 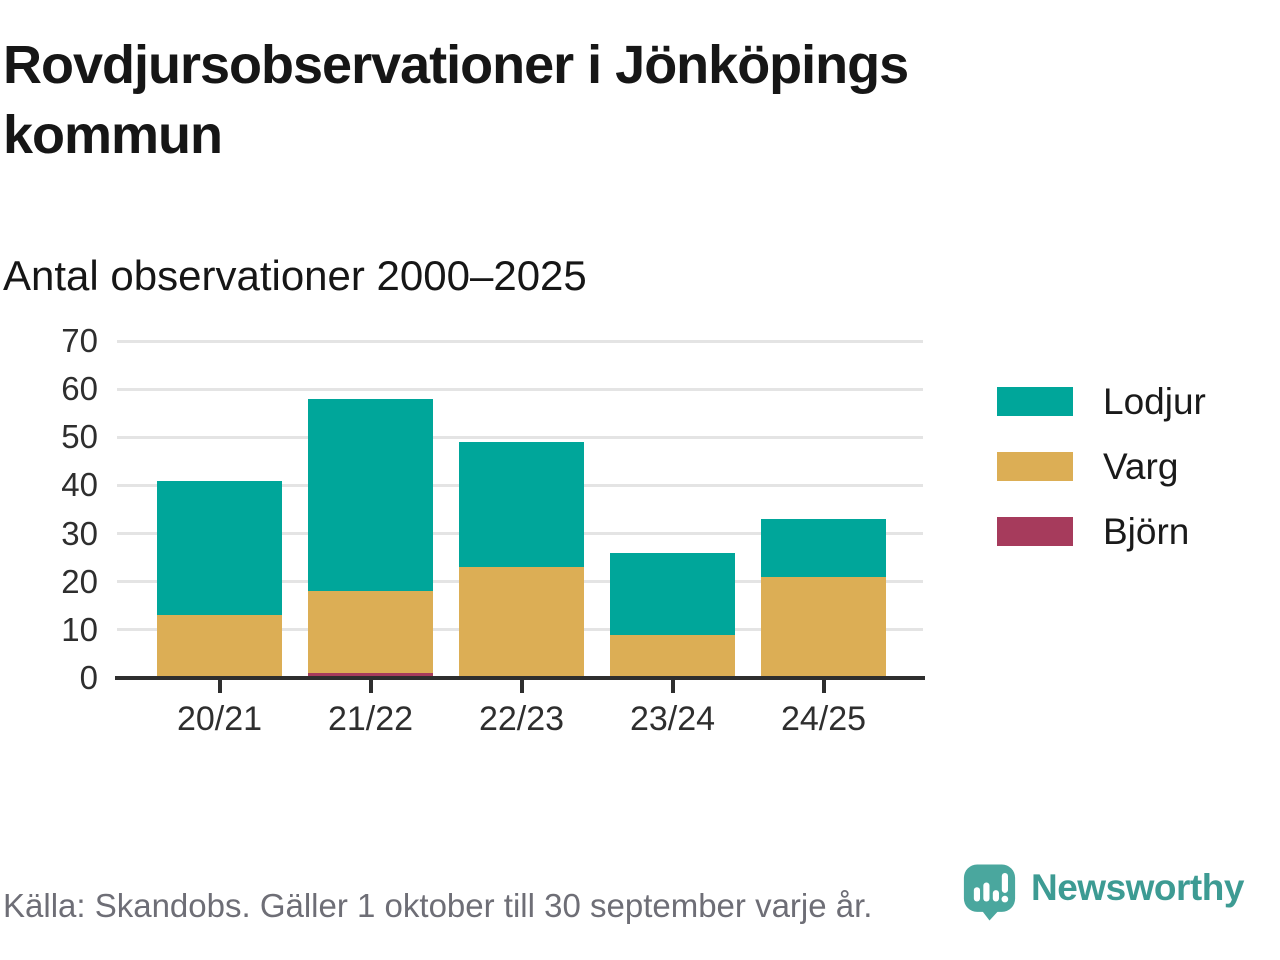 What do you see at coordinates (1141, 466) in the screenshot?
I see `legend-label: Varg` at bounding box center [1141, 466].